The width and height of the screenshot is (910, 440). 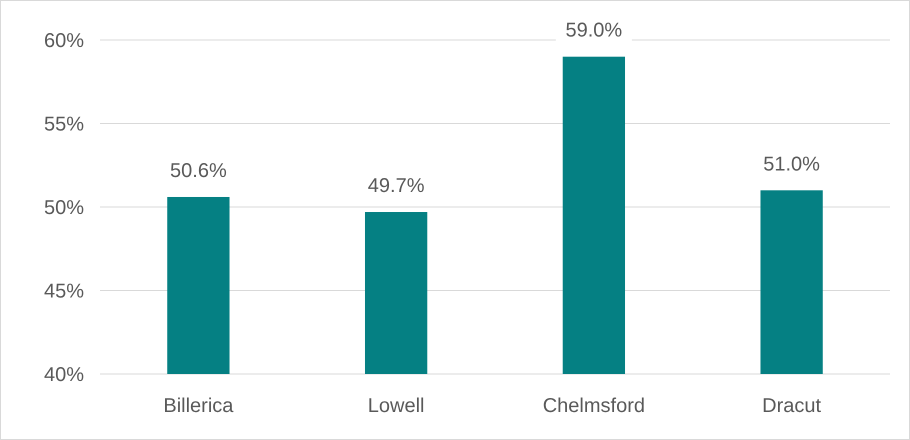 What do you see at coordinates (792, 406) in the screenshot?
I see `x-tick-label: Dracut` at bounding box center [792, 406].